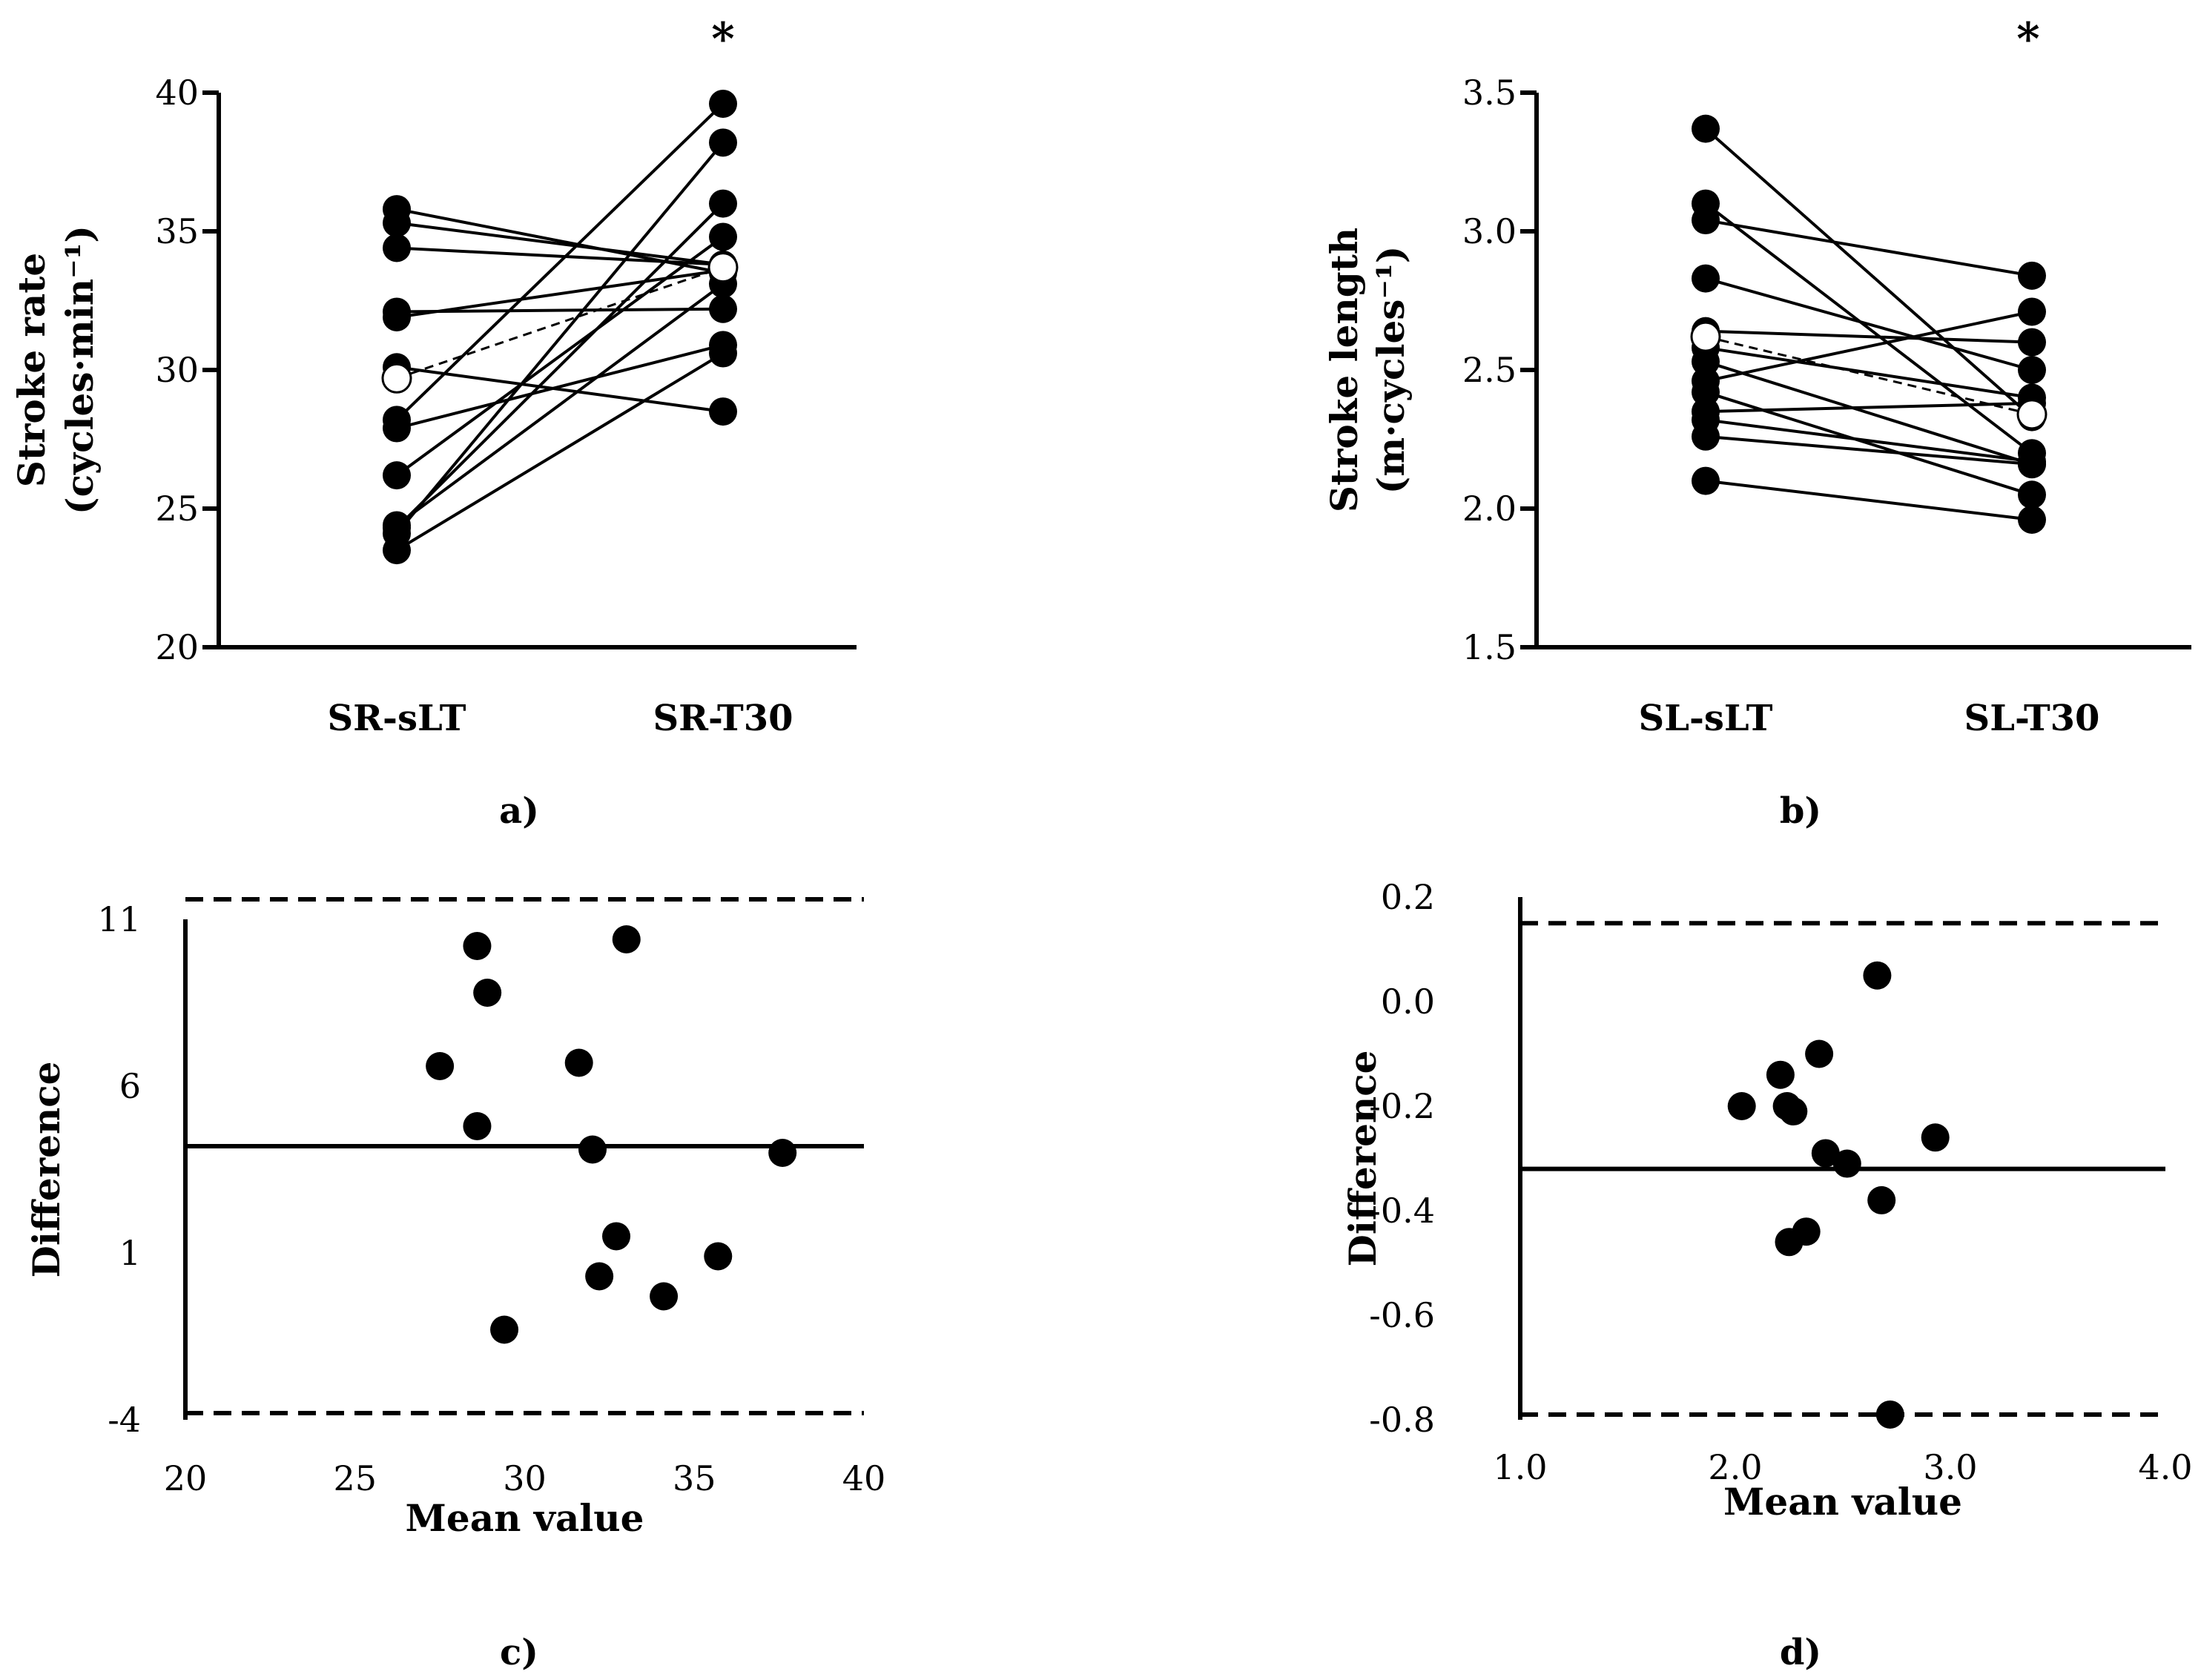  I want to click on y-tick-label: 25, so click(177, 509).